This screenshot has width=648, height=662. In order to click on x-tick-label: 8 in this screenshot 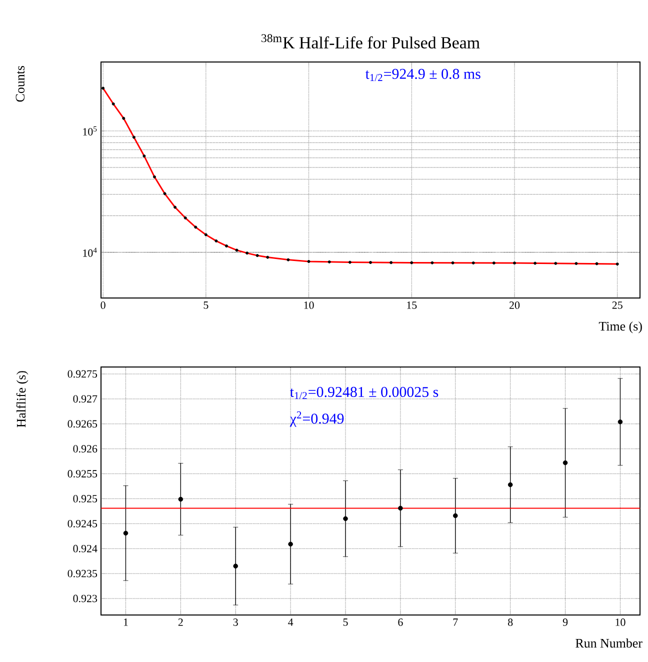, I will do `click(510, 622)`.